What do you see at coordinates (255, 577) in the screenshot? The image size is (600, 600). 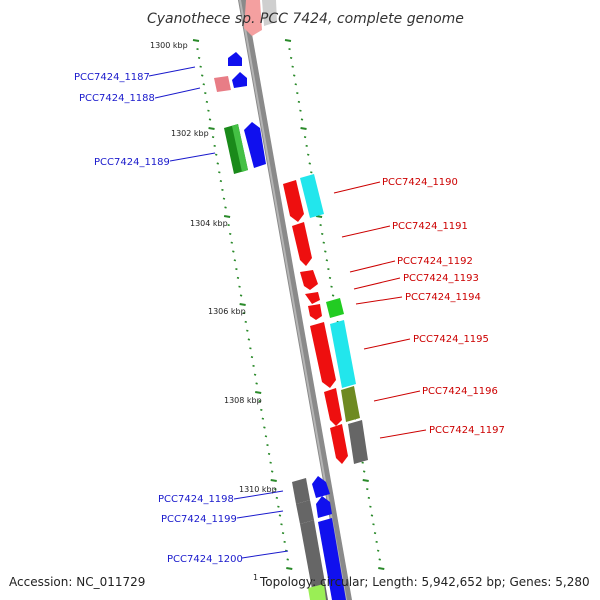 I see `topology-marker: 1` at bounding box center [255, 577].